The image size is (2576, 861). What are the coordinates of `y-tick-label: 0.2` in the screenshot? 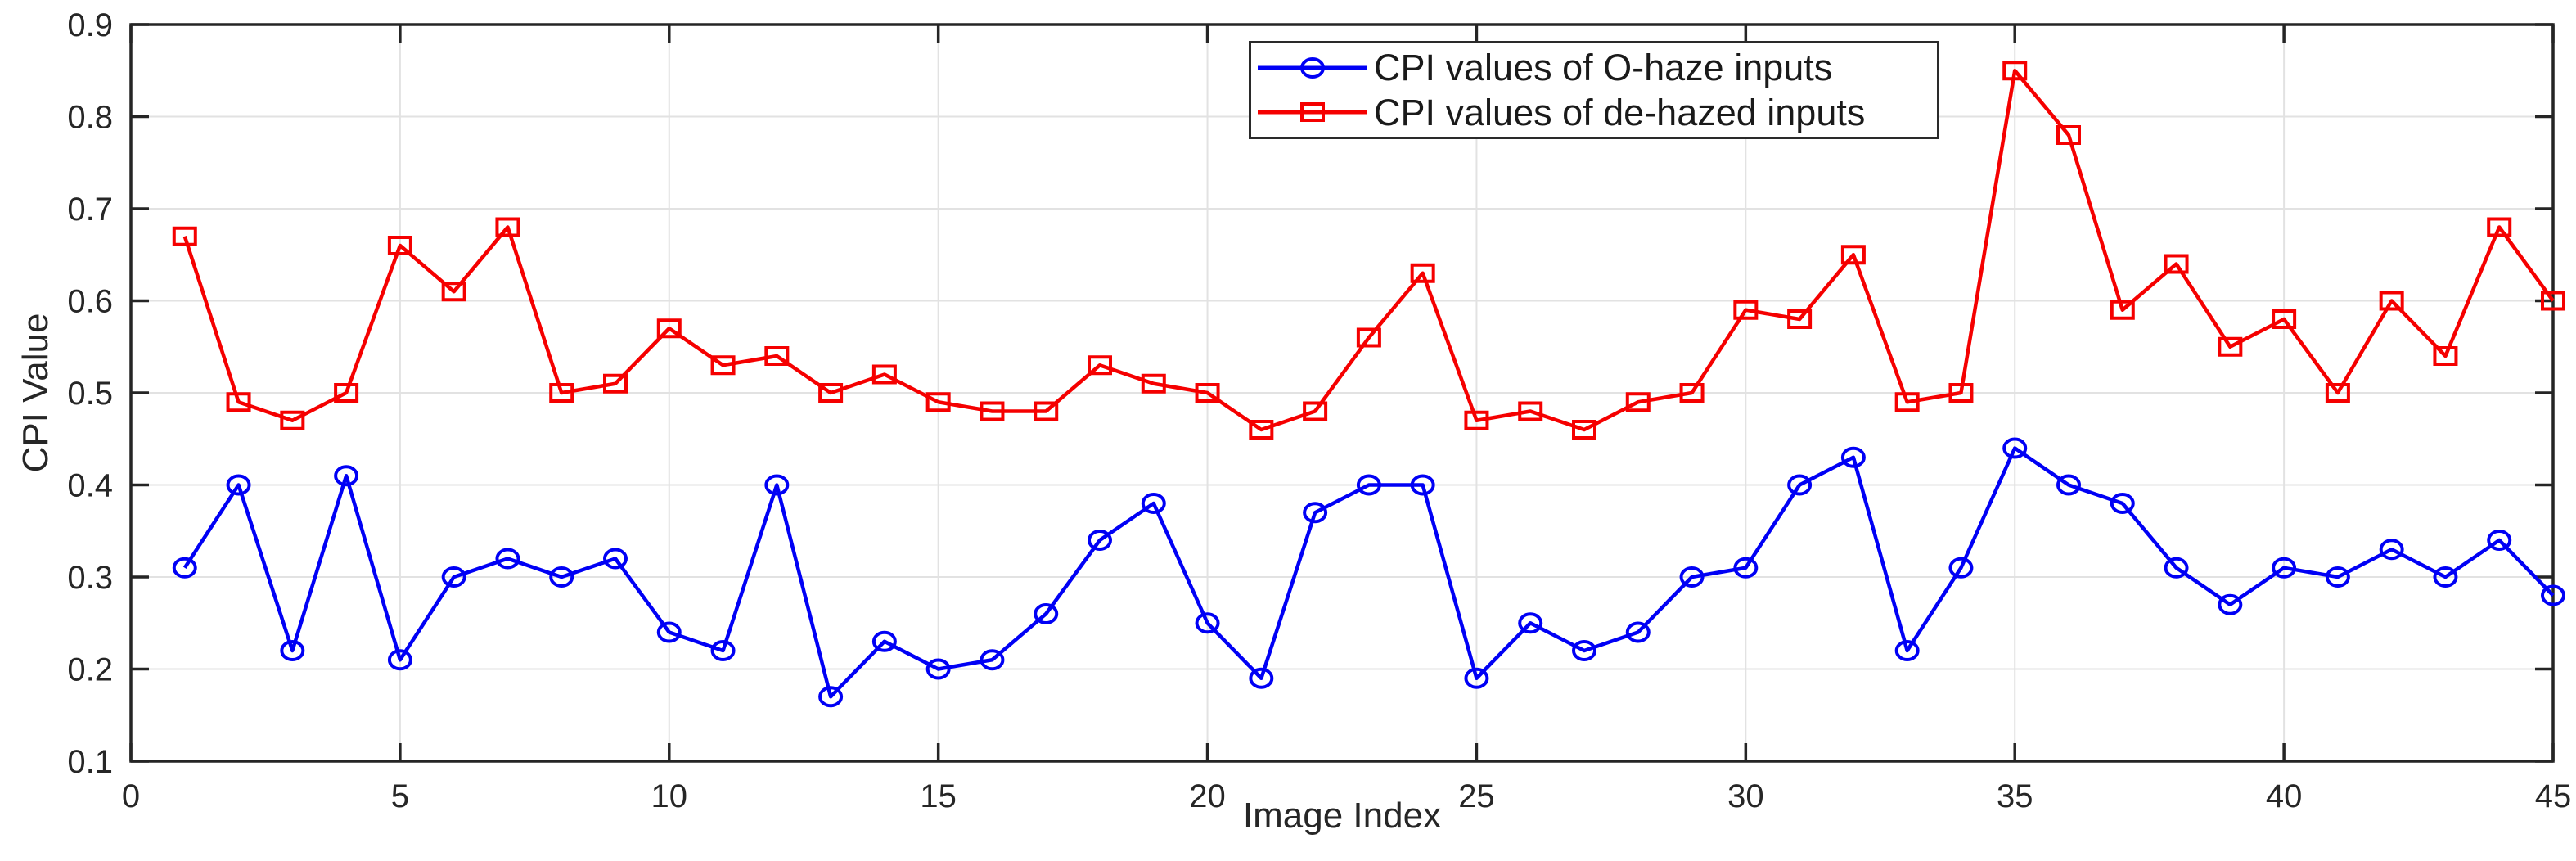 It's located at (90, 670).